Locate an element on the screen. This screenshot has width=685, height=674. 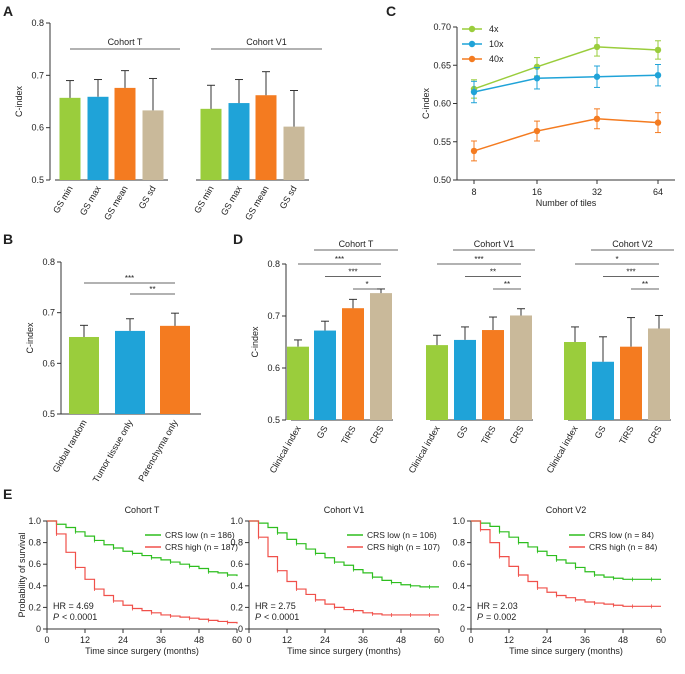
y-tick-label: 0.50 is located at coordinates (442, 180).